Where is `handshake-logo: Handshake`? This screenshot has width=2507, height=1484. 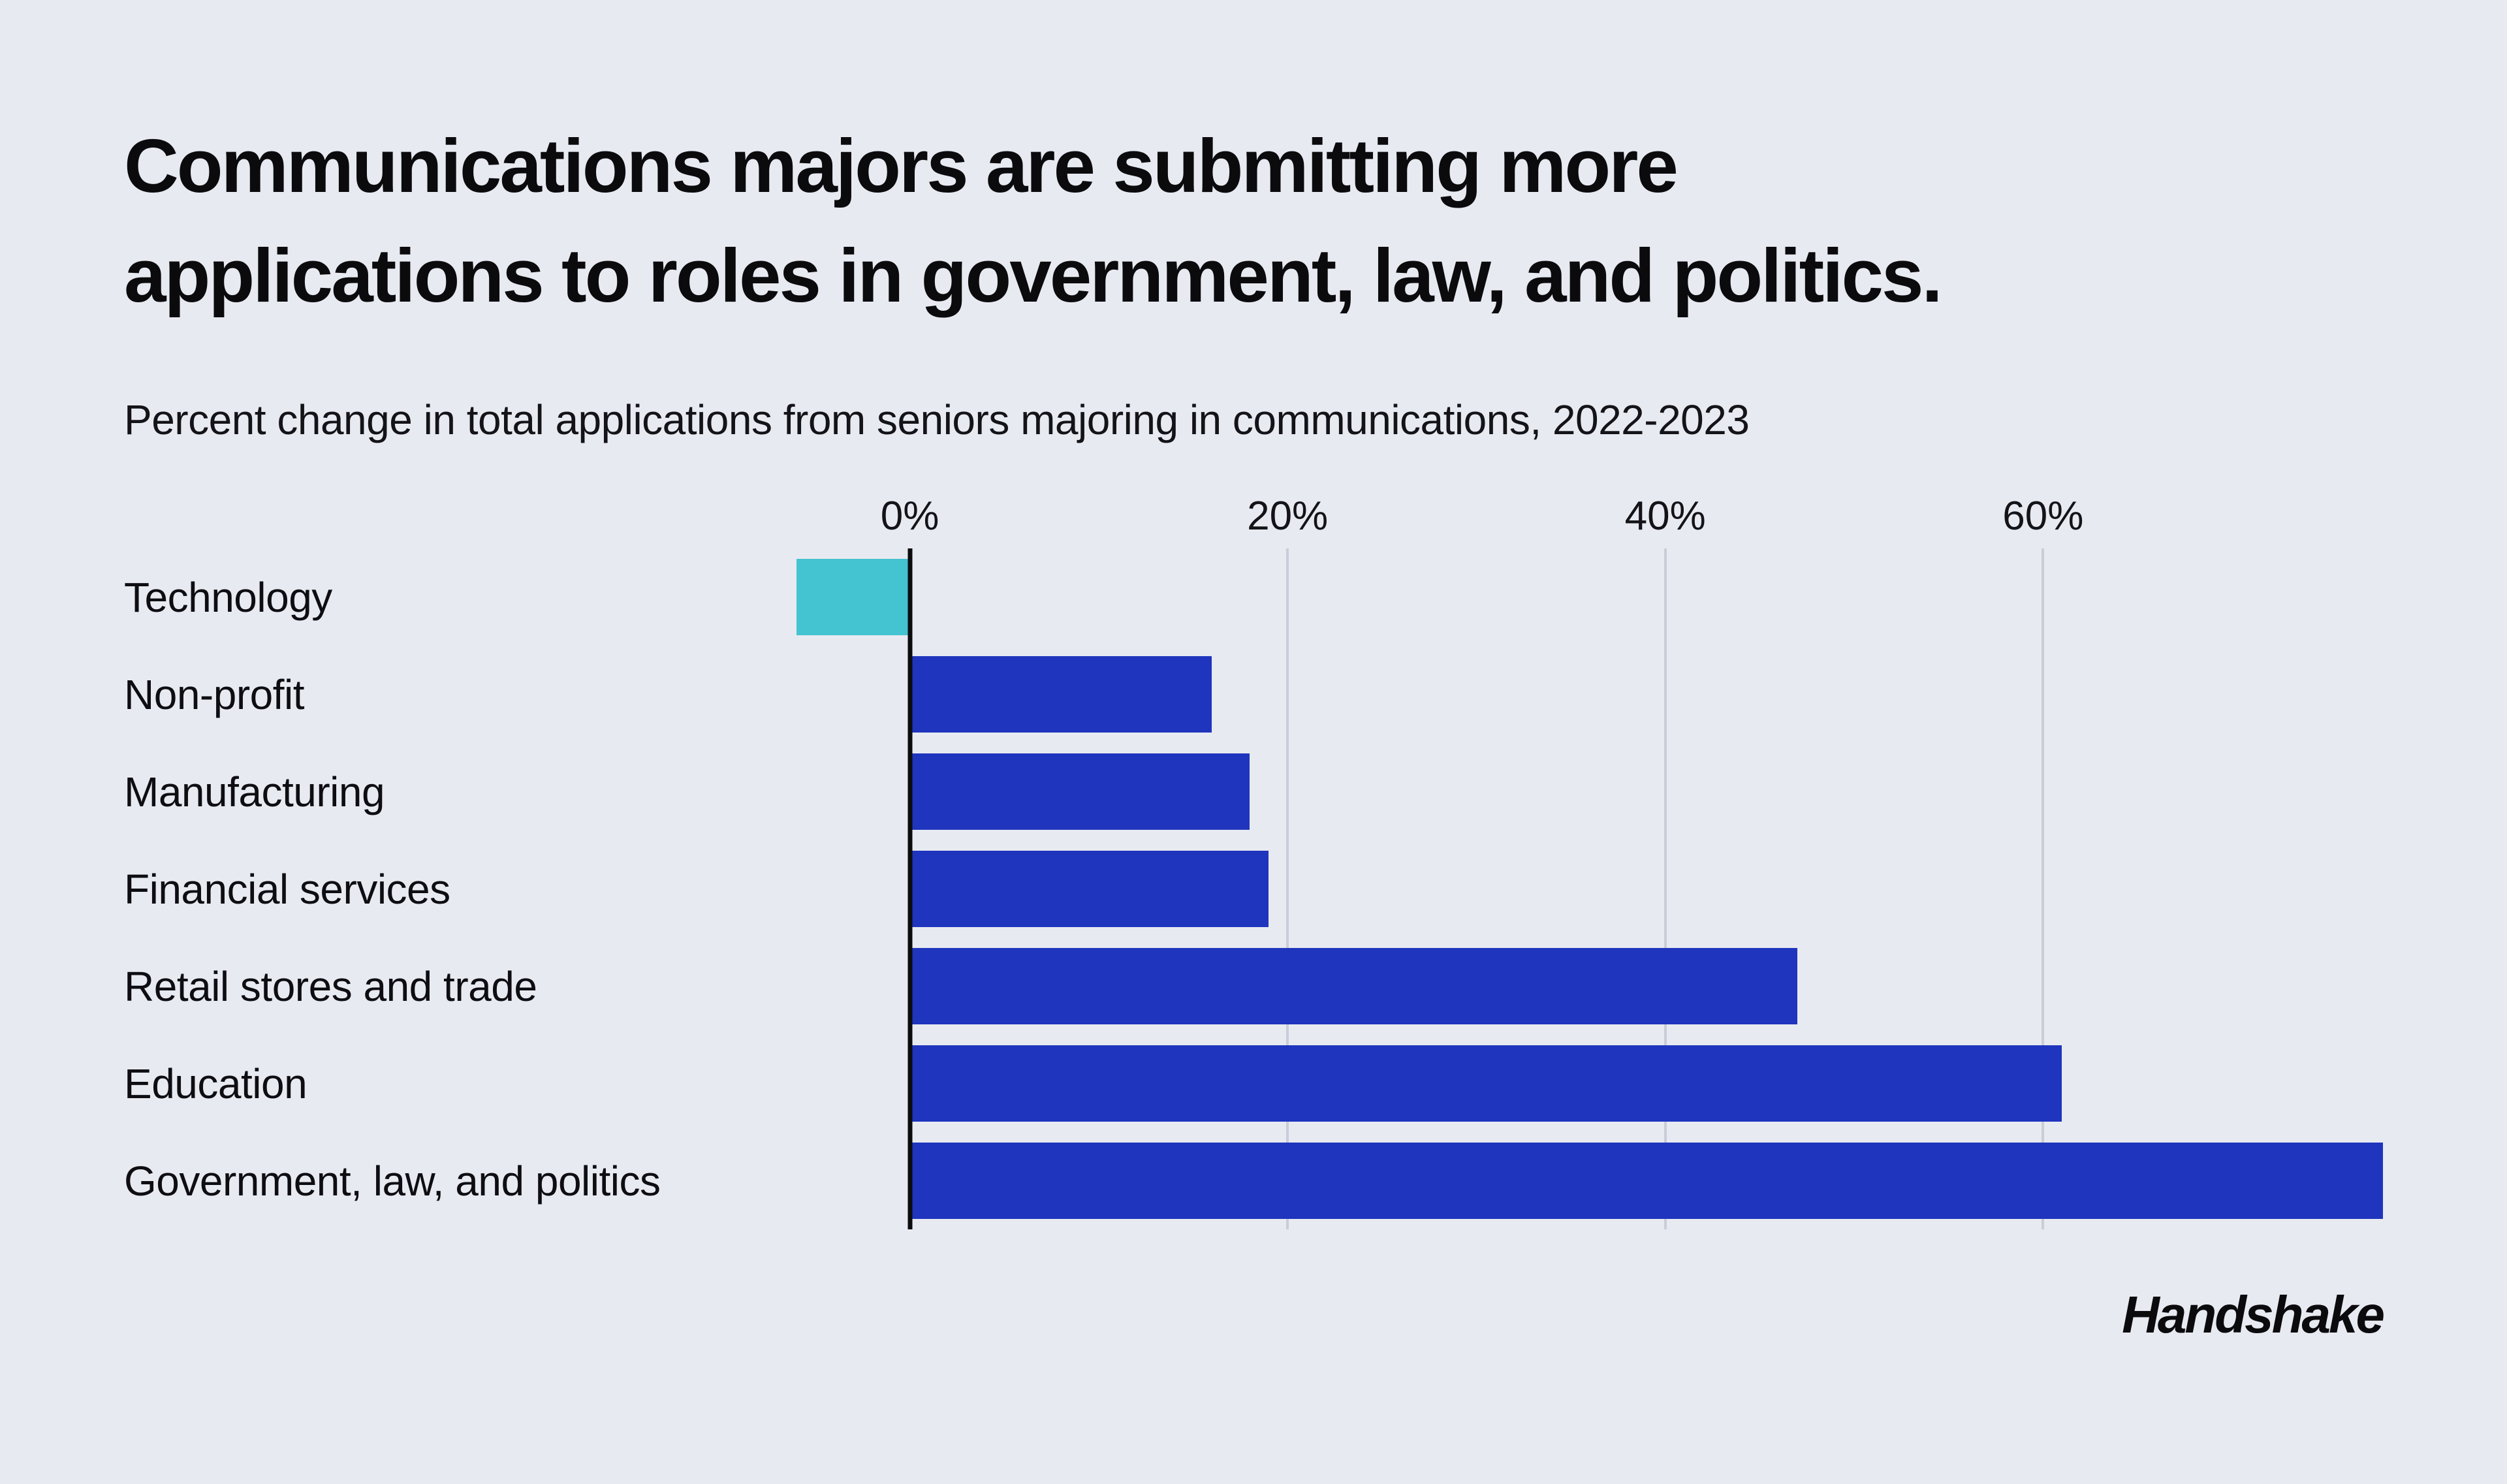
handshake-logo: Handshake is located at coordinates (2253, 1315).